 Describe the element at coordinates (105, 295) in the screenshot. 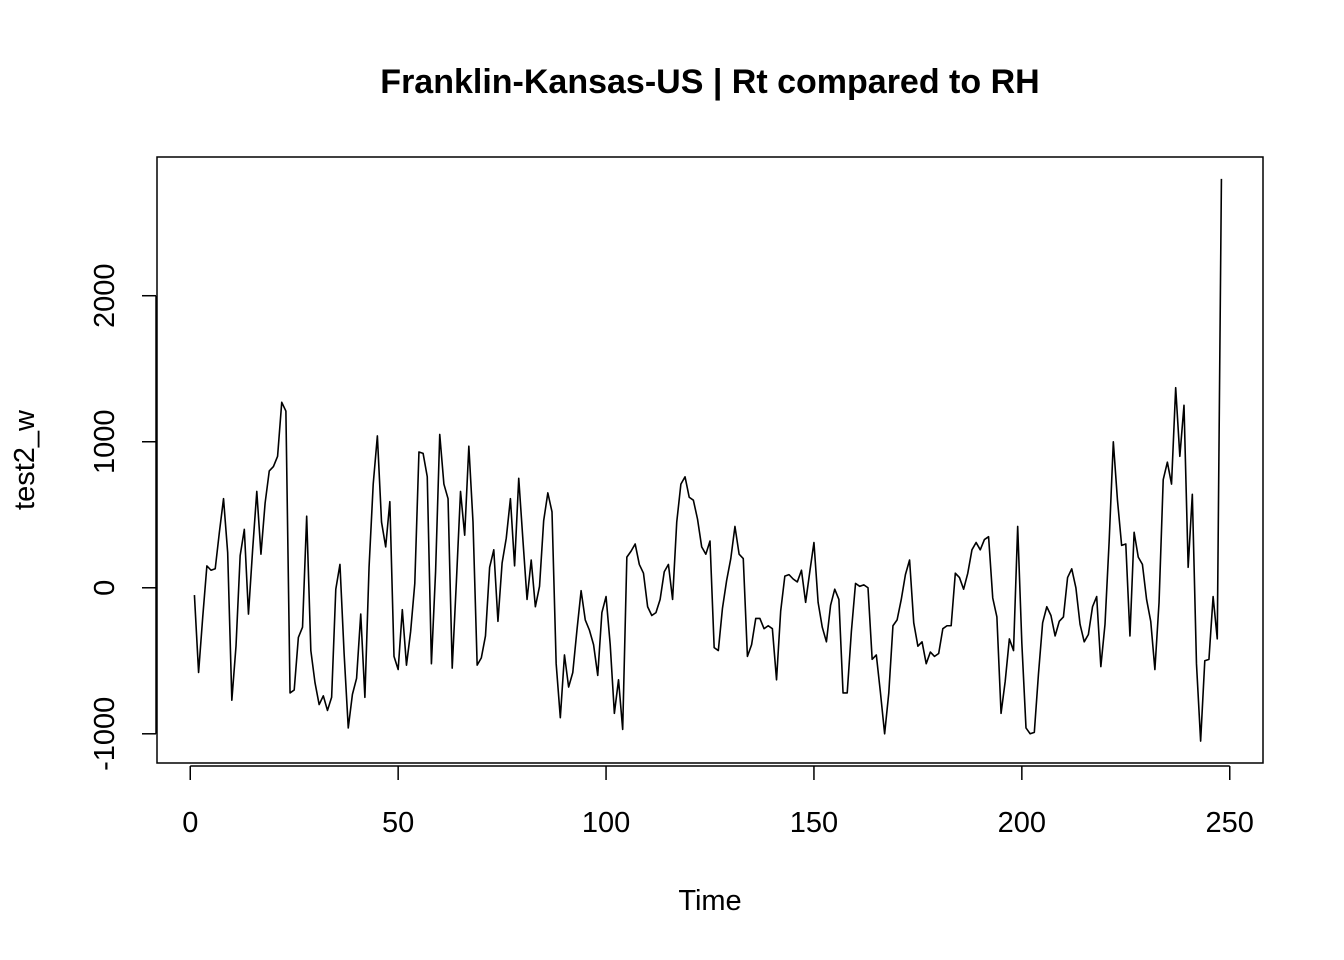

I see `y-tick-label: 2000` at that location.